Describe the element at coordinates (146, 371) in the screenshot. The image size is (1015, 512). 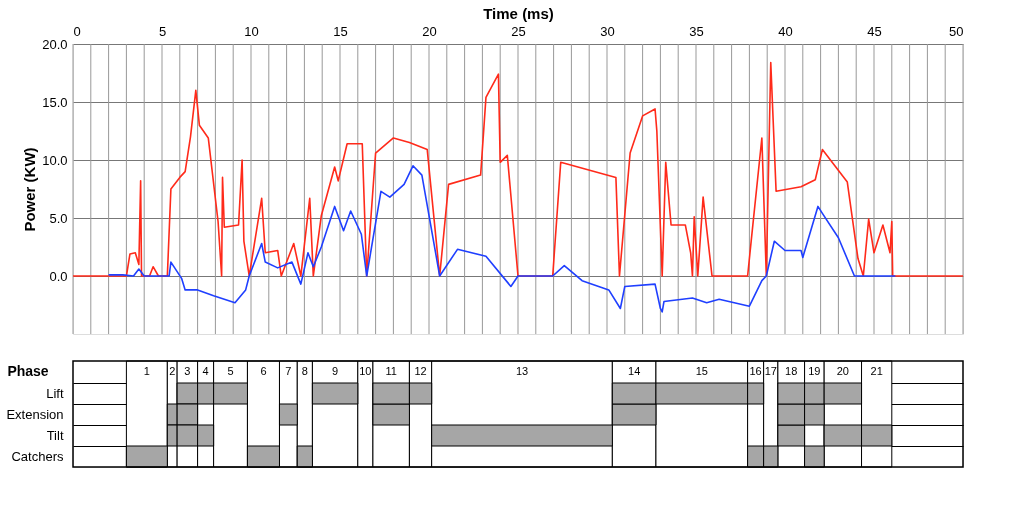
I see `band-label: 1` at that location.